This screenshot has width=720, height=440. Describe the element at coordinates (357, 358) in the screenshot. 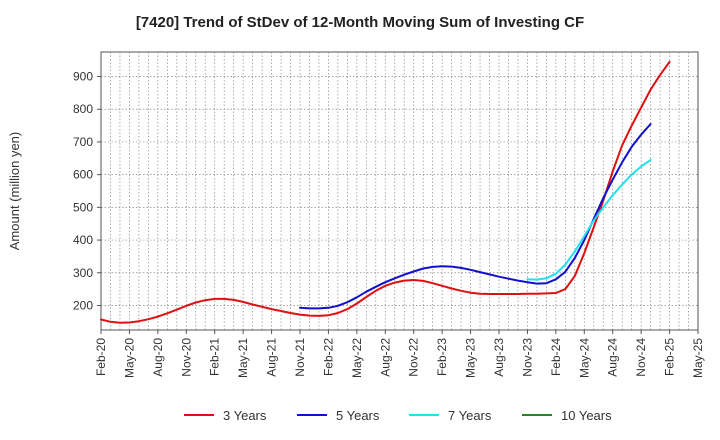

I see `x-tick-label: May-22` at that location.